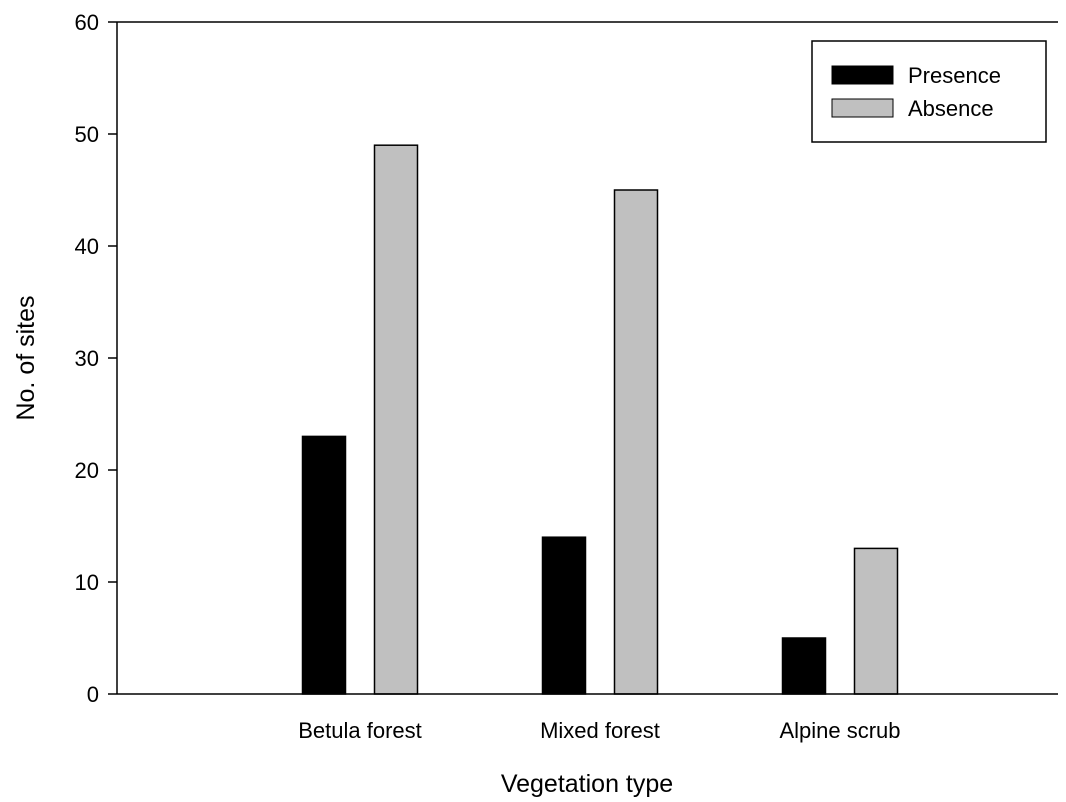 The width and height of the screenshot is (1066, 802). I want to click on x-axis-title: Vegetation type, so click(587, 784).